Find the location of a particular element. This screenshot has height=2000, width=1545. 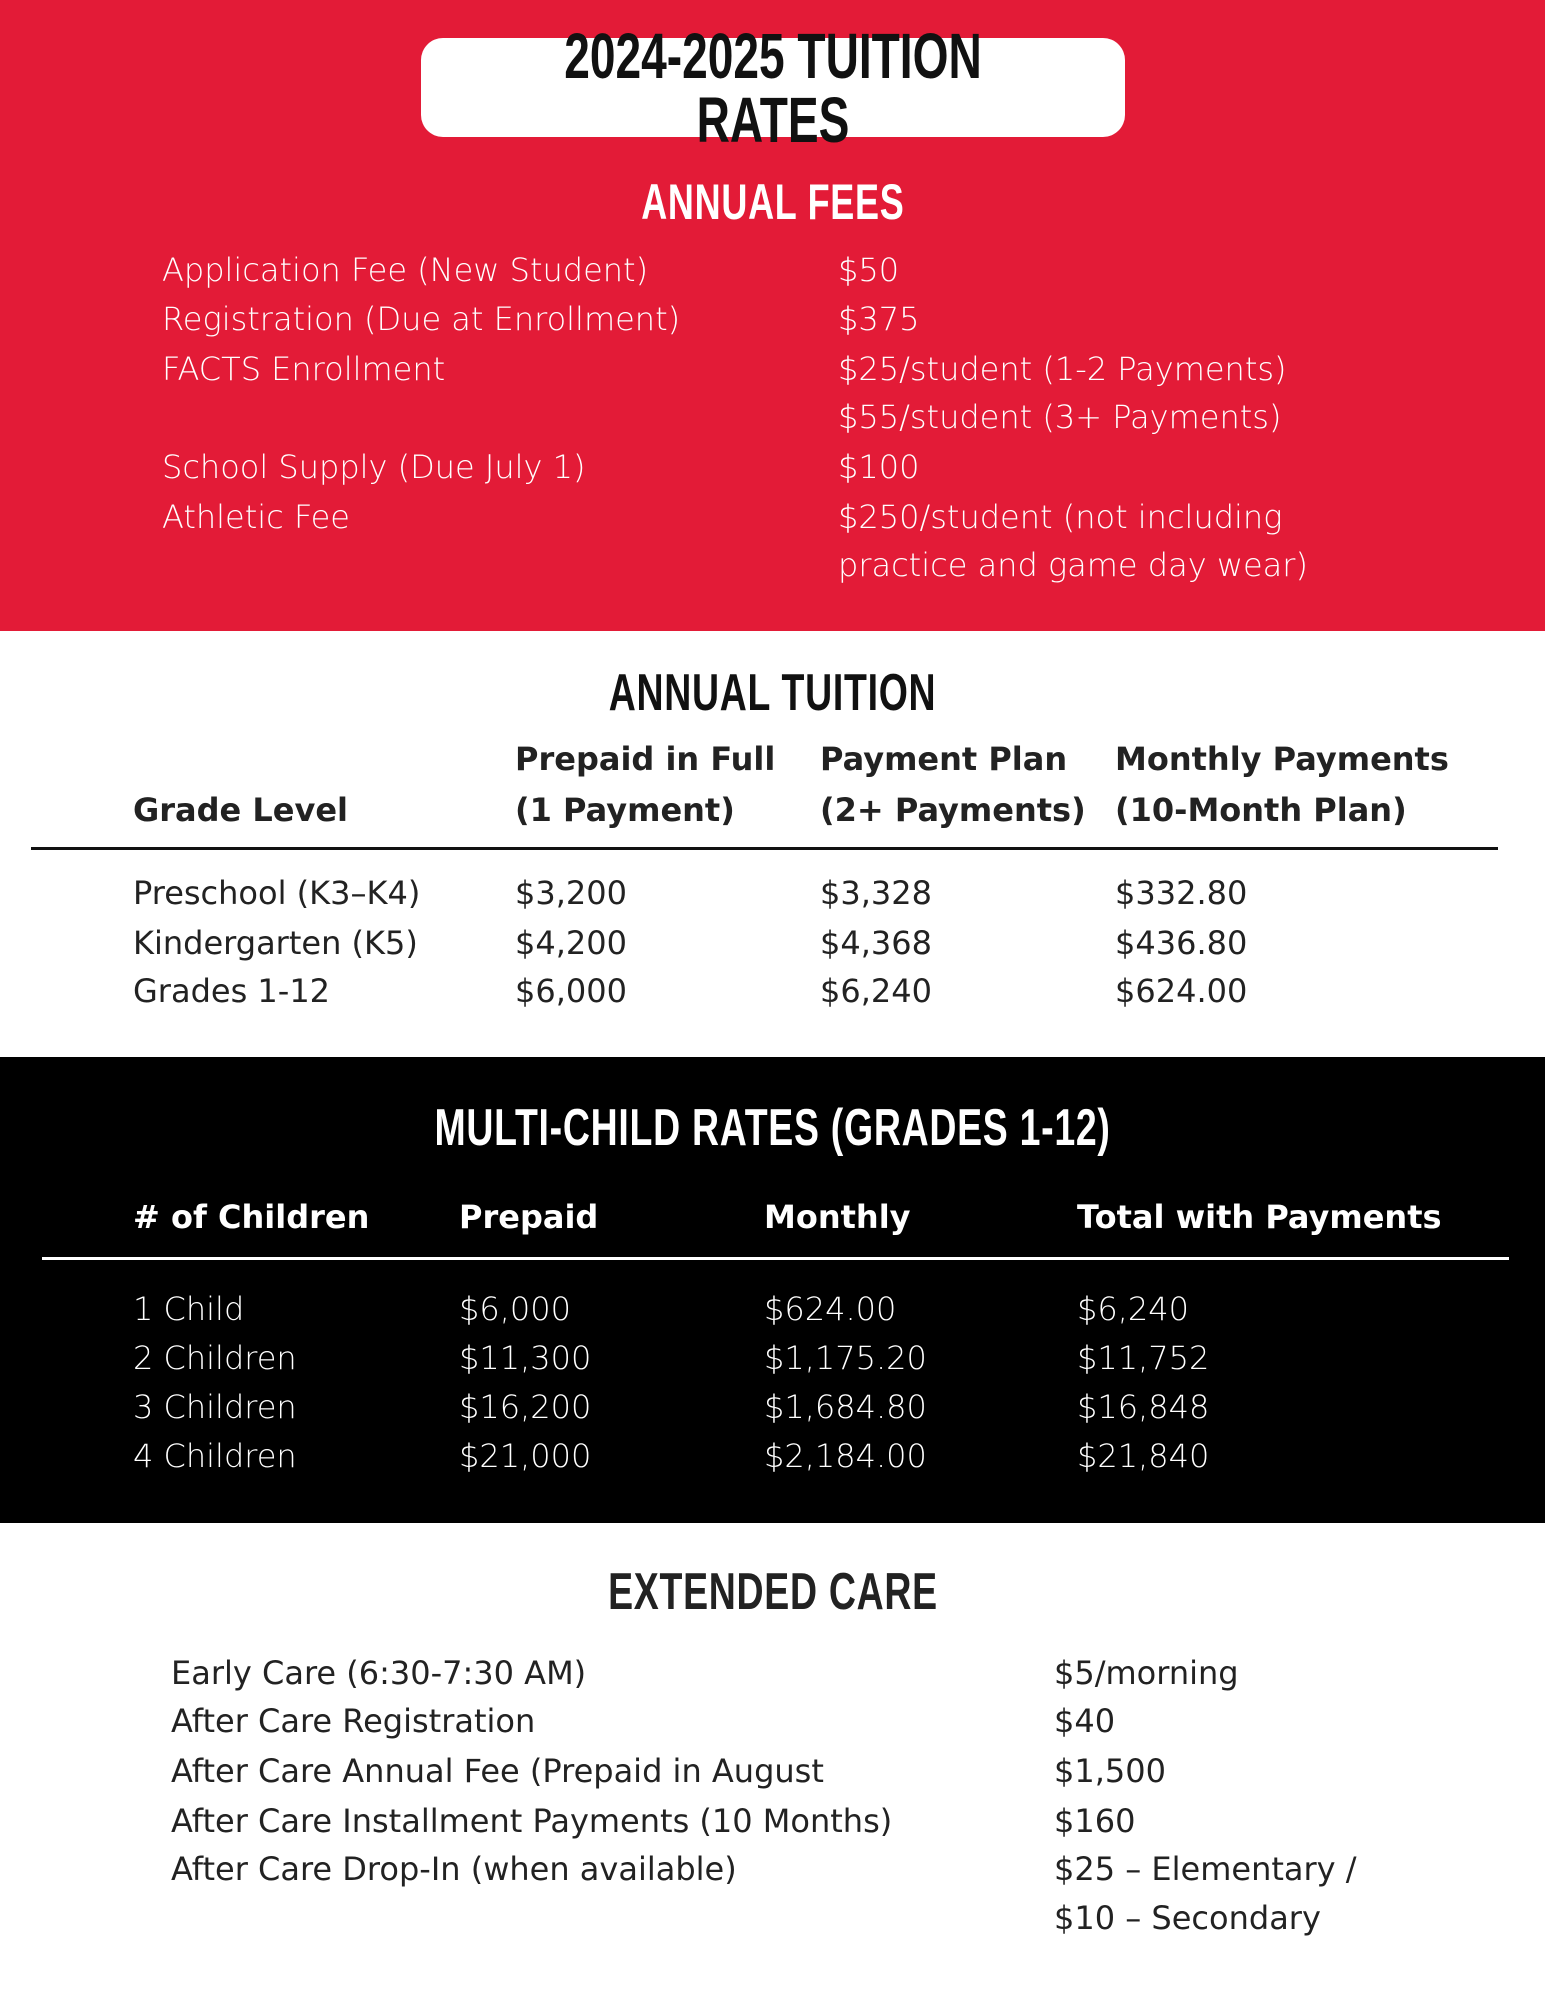

title-badge: 2024-2025 TUITION RATES is located at coordinates (773, 88).